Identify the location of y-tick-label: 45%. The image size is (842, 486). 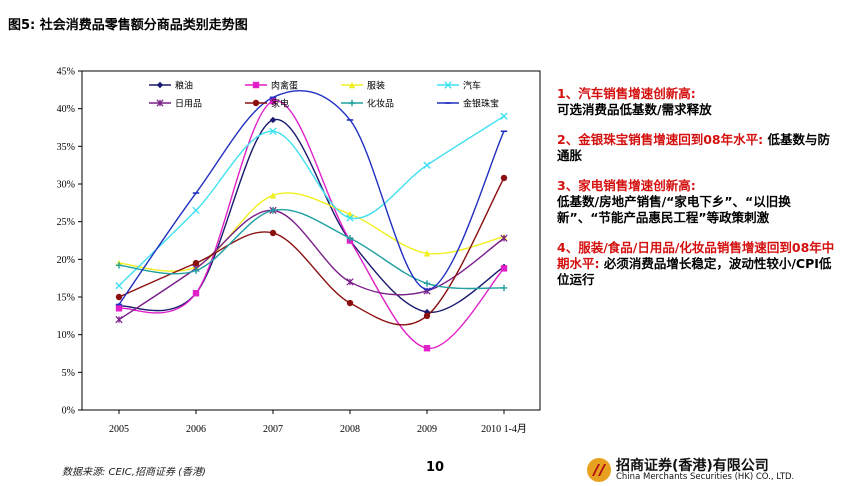
(66, 72).